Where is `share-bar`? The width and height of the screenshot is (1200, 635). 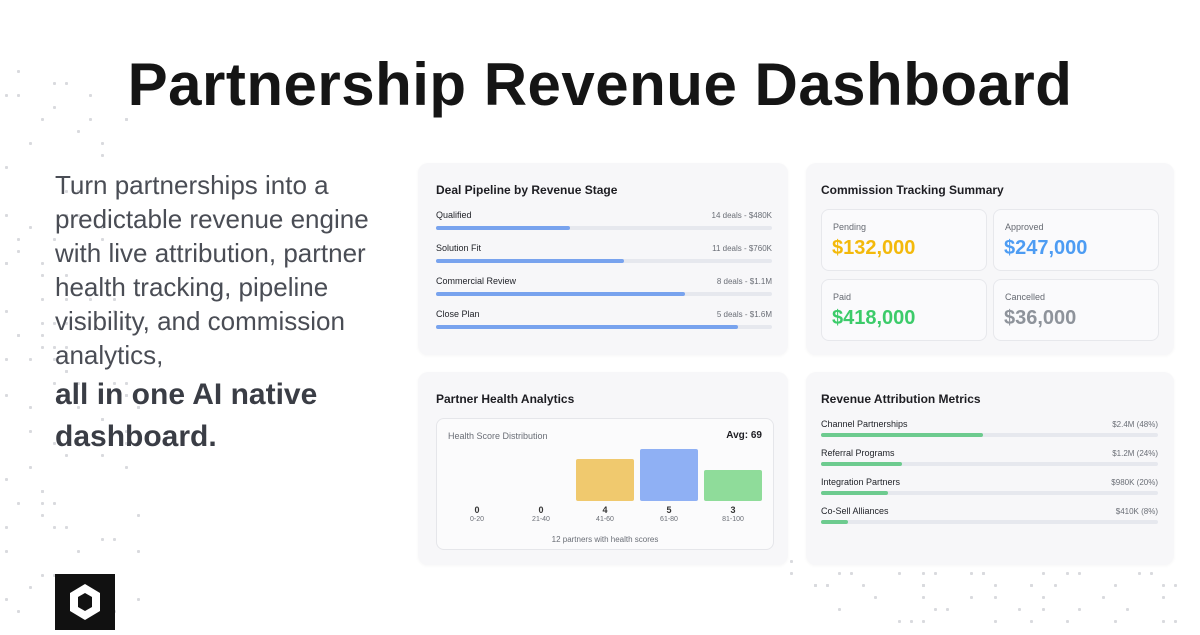 share-bar is located at coordinates (861, 464).